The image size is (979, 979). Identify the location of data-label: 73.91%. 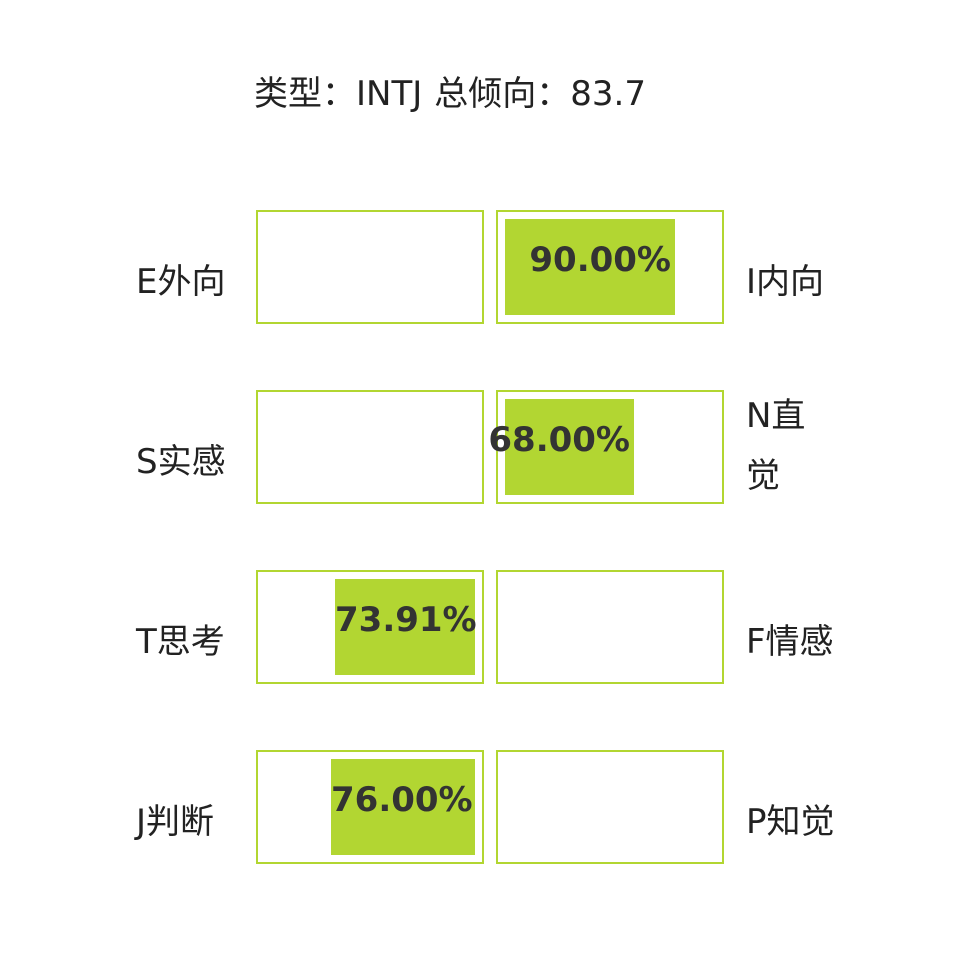
(406, 620).